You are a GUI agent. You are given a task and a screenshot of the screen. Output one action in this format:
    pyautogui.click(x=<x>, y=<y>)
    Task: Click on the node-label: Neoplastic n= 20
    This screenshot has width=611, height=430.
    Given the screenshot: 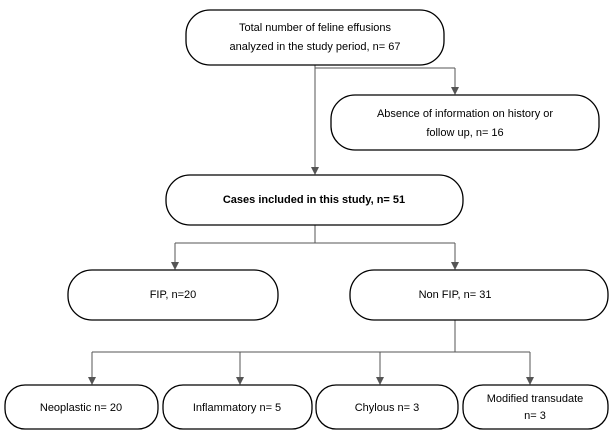 What is the action you would take?
    pyautogui.click(x=81, y=408)
    